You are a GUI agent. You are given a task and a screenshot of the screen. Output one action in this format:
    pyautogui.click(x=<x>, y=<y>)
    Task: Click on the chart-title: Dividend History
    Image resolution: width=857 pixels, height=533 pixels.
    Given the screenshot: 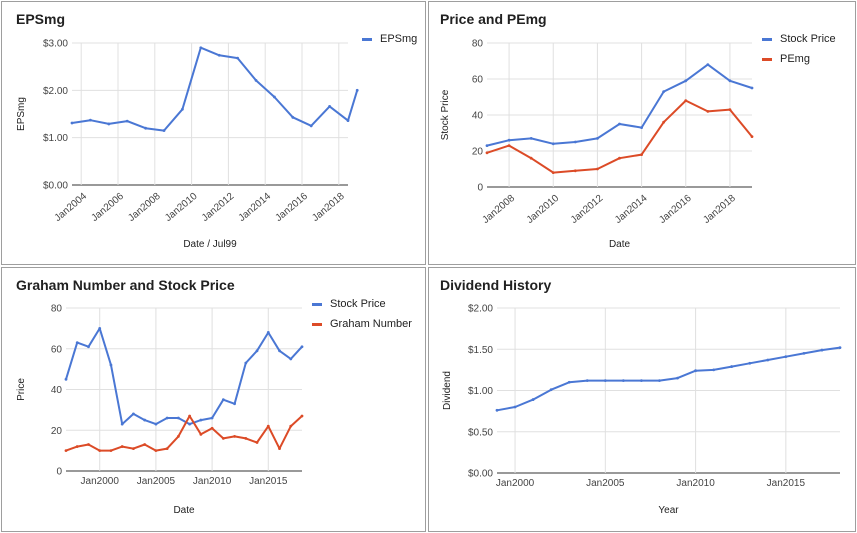 What is the action you would take?
    pyautogui.click(x=495, y=285)
    